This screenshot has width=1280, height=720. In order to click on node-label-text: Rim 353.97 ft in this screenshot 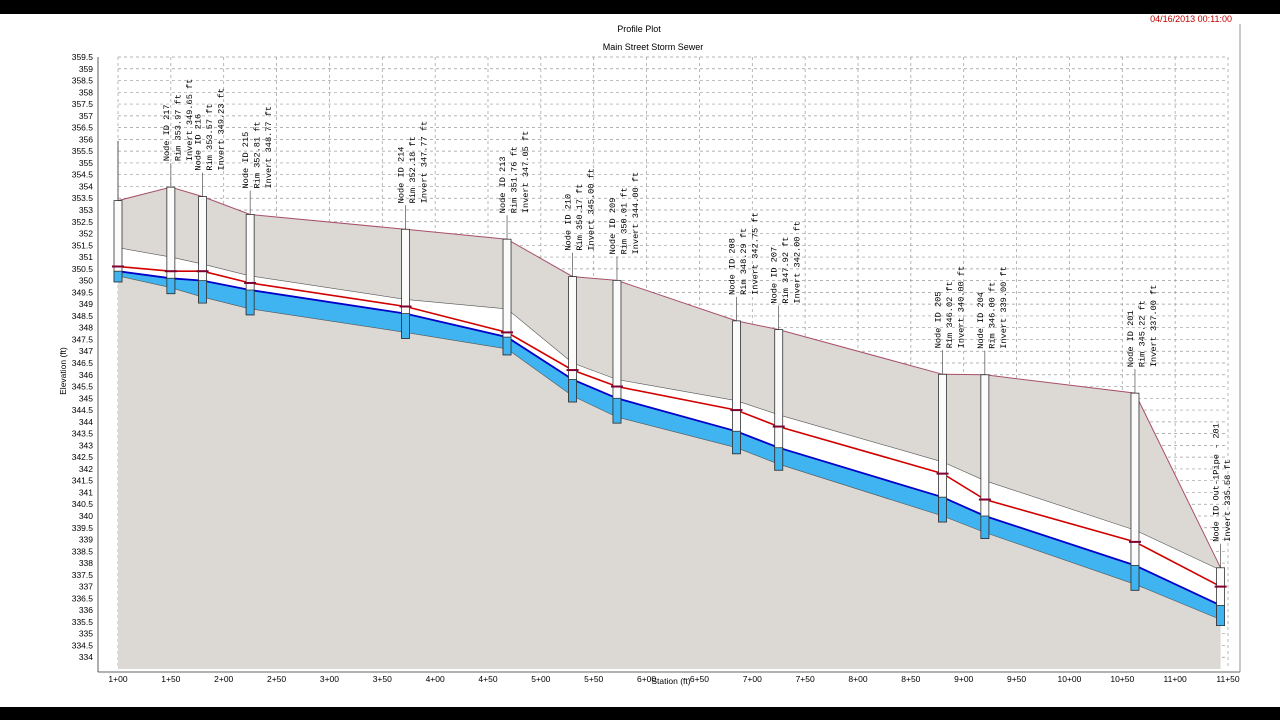, I will do `click(178, 127)`.